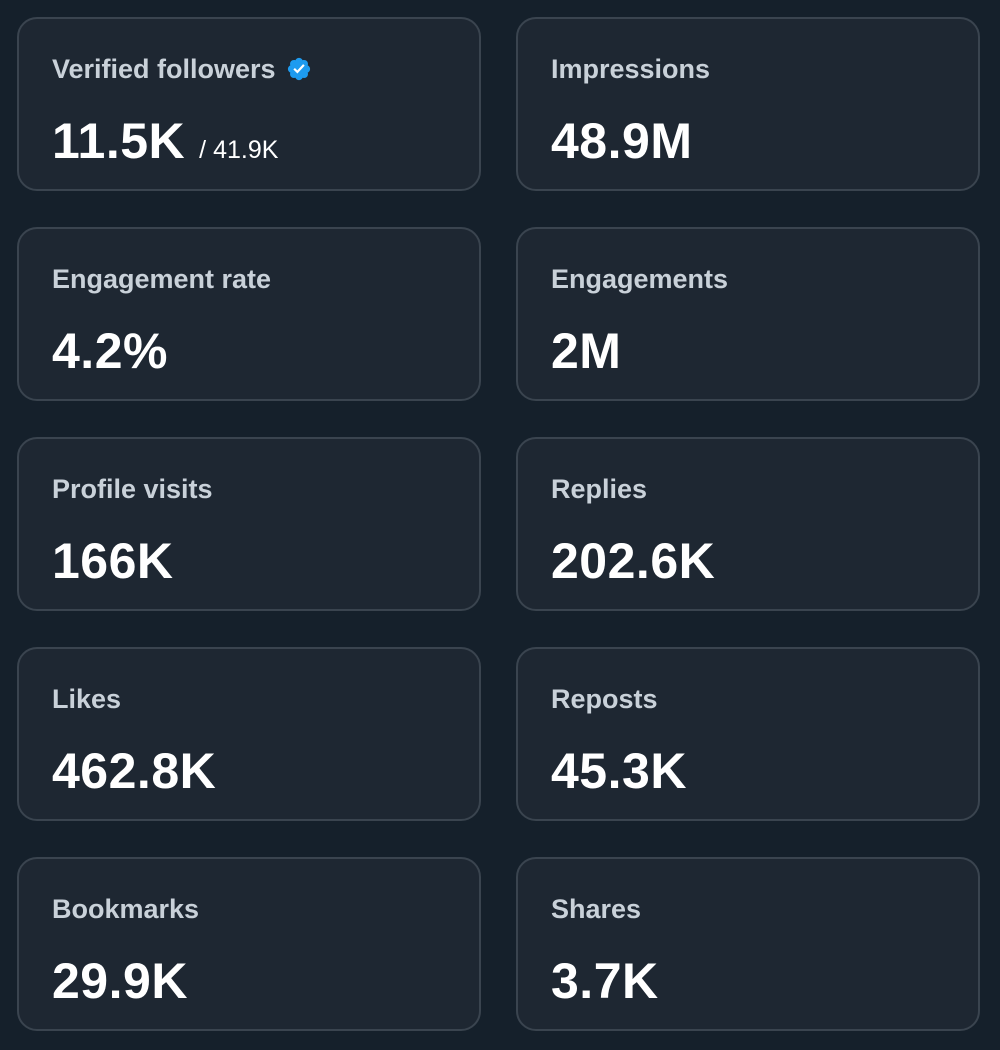 The image size is (1000, 1050). I want to click on metric-value-row: 3.7K, so click(605, 981).